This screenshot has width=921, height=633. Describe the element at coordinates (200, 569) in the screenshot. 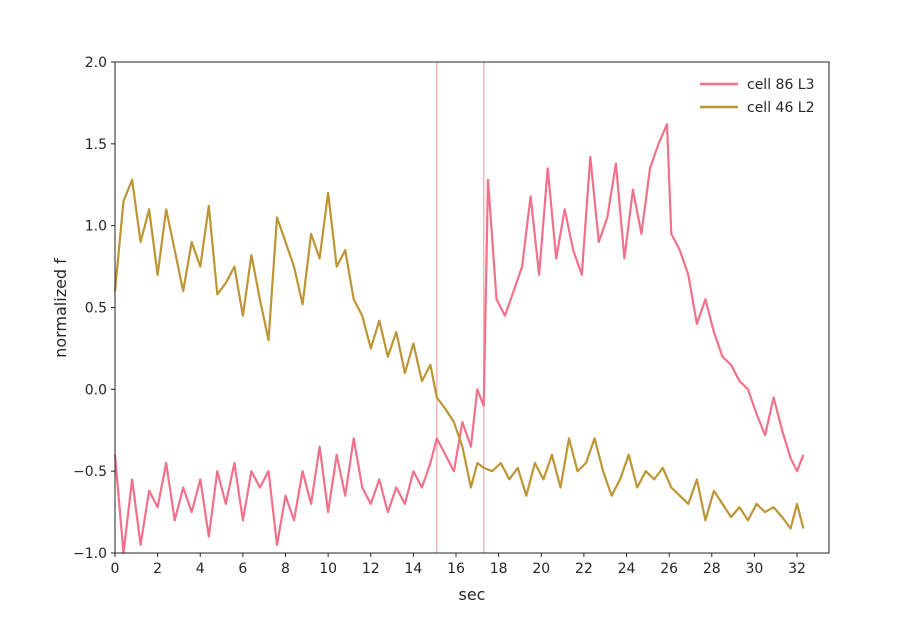

I see `x-tick-label: 4` at that location.